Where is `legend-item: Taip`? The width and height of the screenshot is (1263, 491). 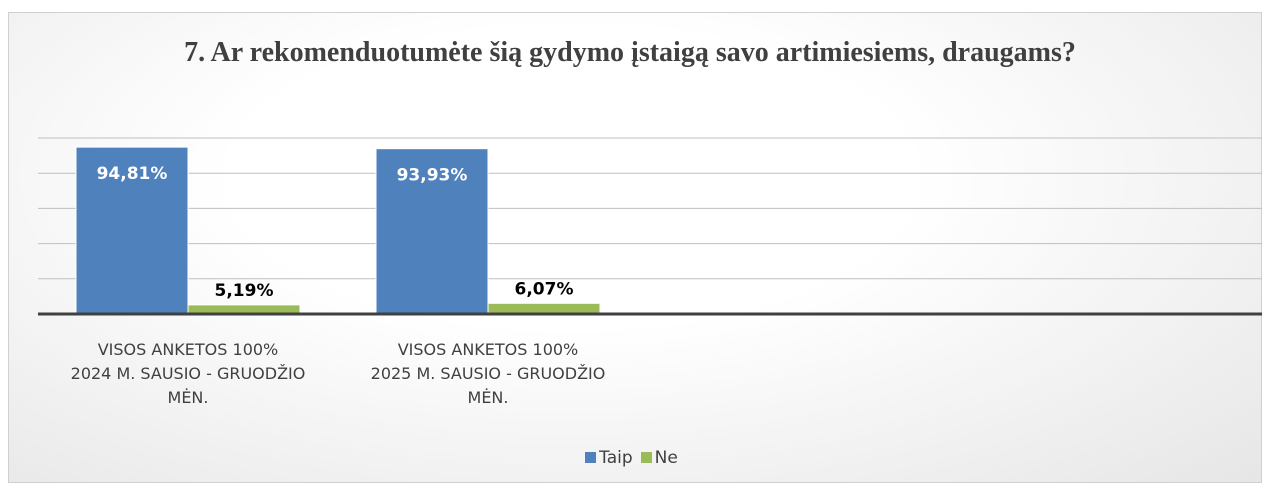 legend-item: Taip is located at coordinates (609, 458).